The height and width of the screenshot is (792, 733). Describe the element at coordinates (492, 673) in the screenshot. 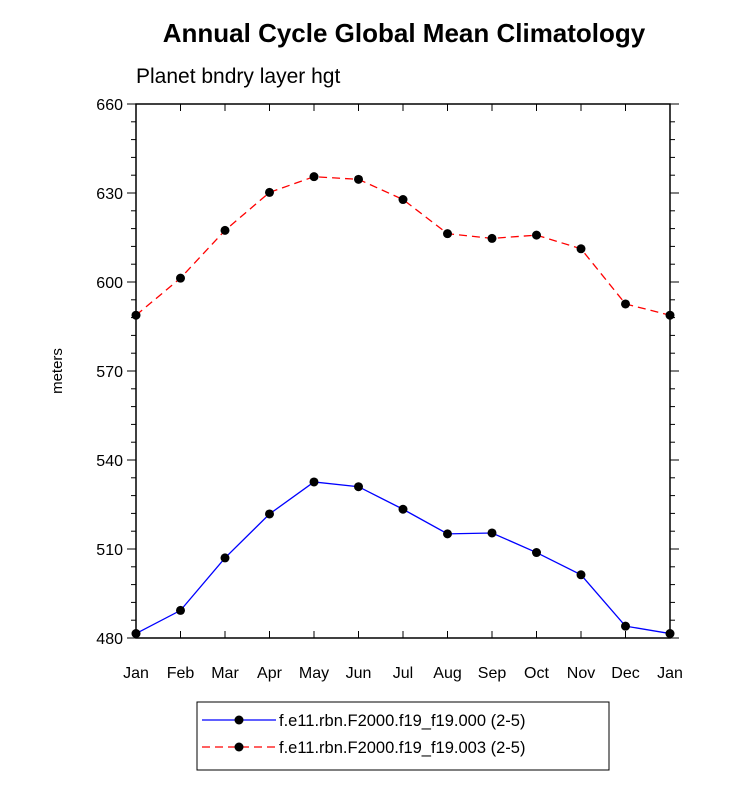

I see `x-tick-label: Sep` at that location.